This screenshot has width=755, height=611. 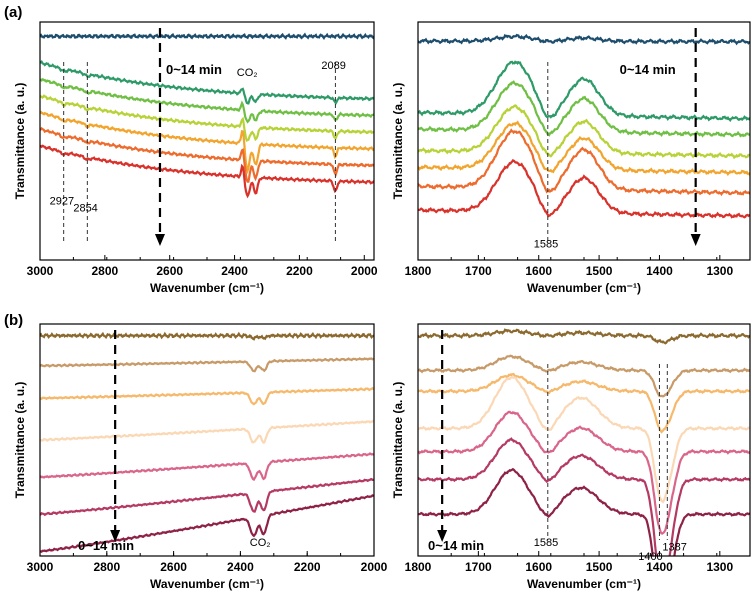 What do you see at coordinates (674, 548) in the screenshot?
I see `annotation-1387: 1387` at bounding box center [674, 548].